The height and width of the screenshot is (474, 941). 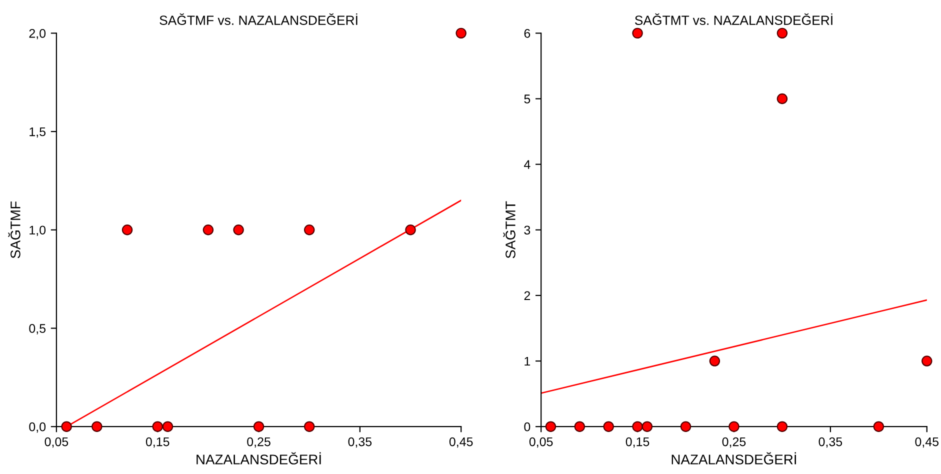 What do you see at coordinates (527, 361) in the screenshot?
I see `y-tick-label: 1` at bounding box center [527, 361].